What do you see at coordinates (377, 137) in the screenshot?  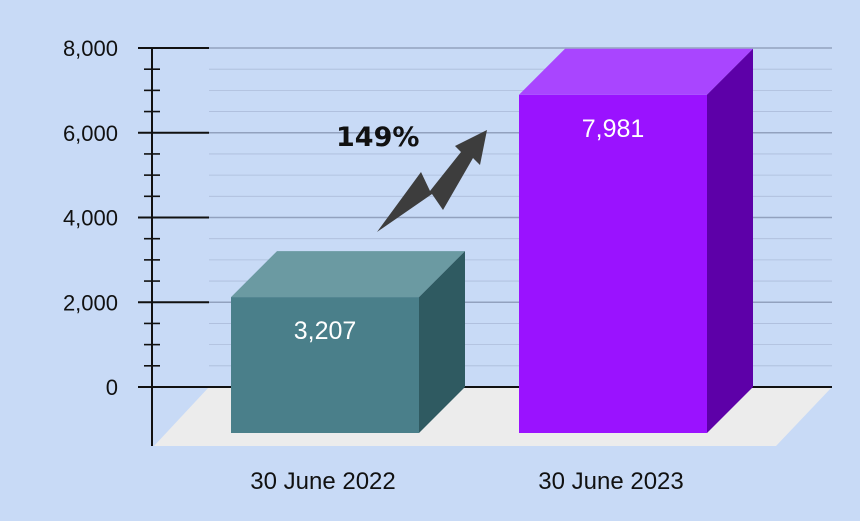 I see `growth-percent-label: 149%` at bounding box center [377, 137].